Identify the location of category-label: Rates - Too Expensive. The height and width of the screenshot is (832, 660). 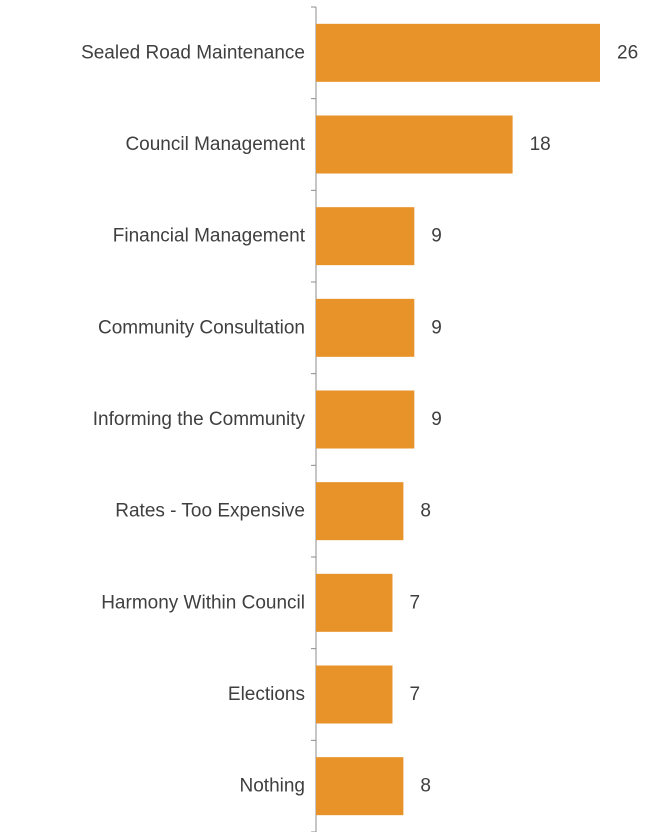
(210, 511).